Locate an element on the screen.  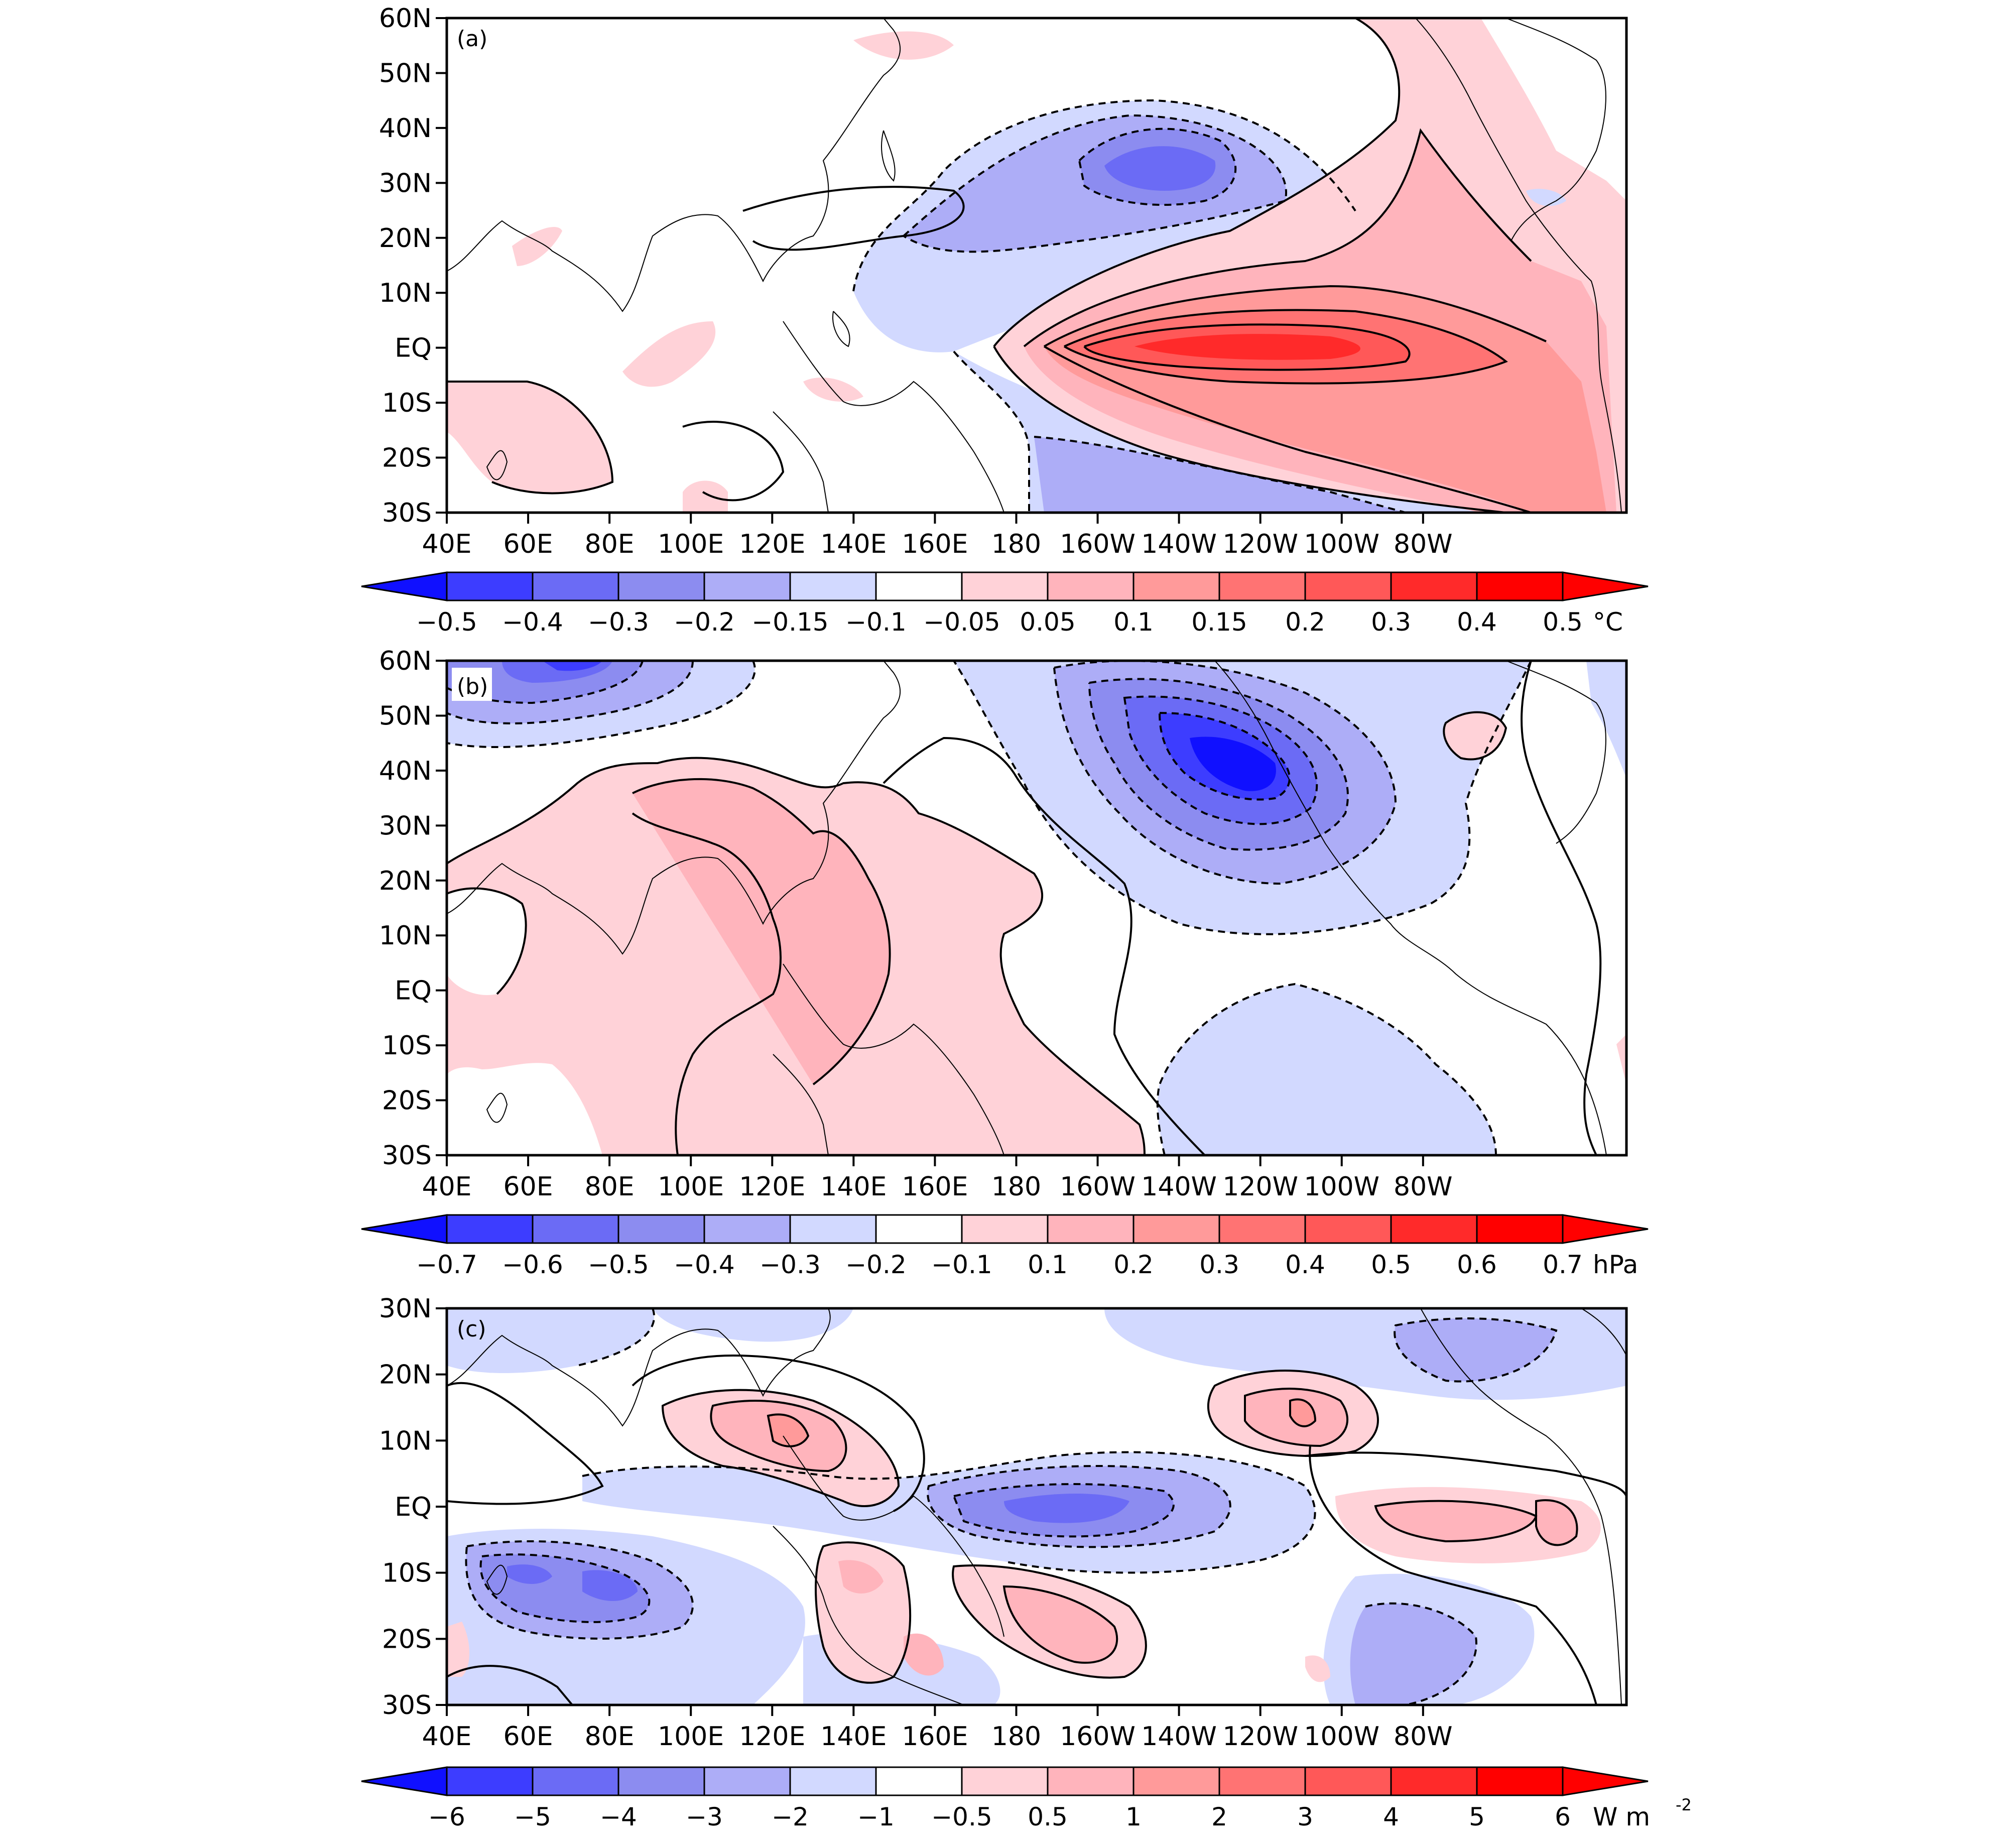
panel-b-lat-ticks: 60N 50N 40N 30N 20N 10N EQ 10S 20S 30S is located at coordinates (413, 908).